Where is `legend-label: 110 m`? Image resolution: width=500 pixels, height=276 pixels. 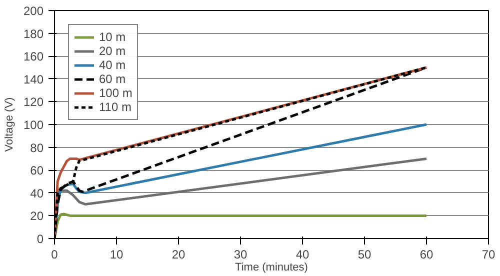
legend-label: 110 m is located at coordinates (115, 107).